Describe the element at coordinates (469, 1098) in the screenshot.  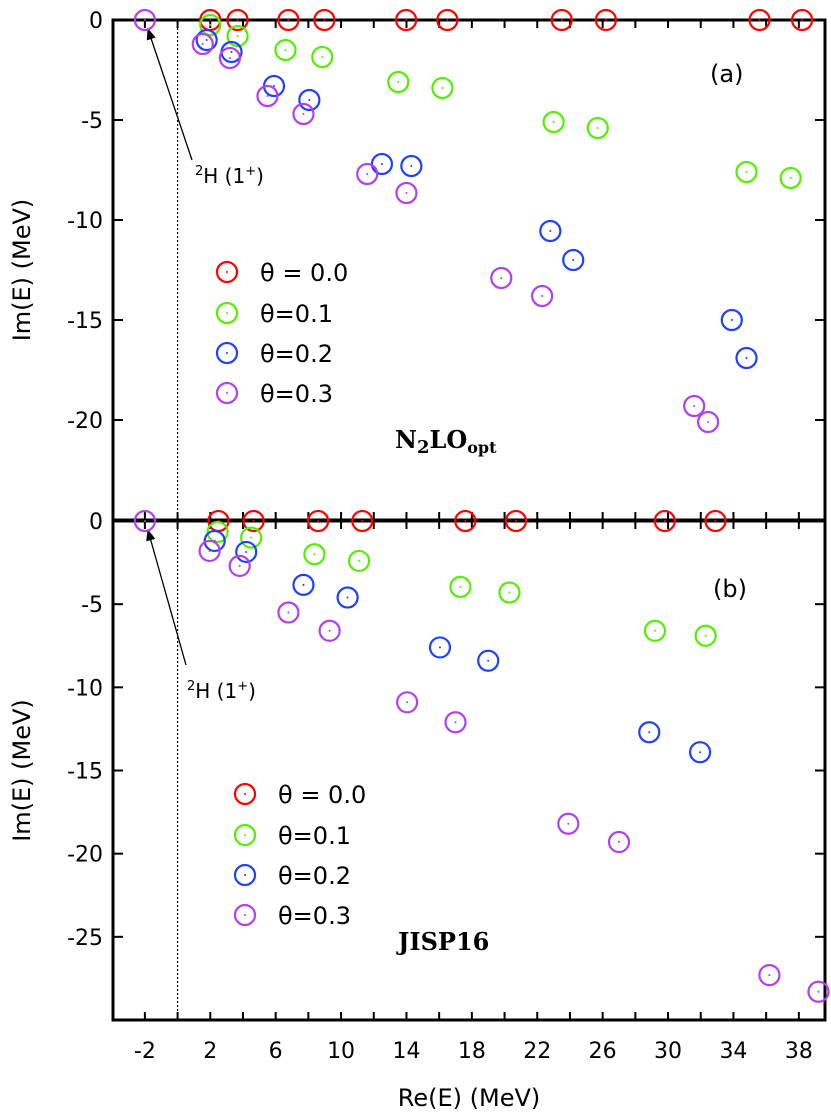
I see `x-axis-label: Re(E) (MeV)` at that location.